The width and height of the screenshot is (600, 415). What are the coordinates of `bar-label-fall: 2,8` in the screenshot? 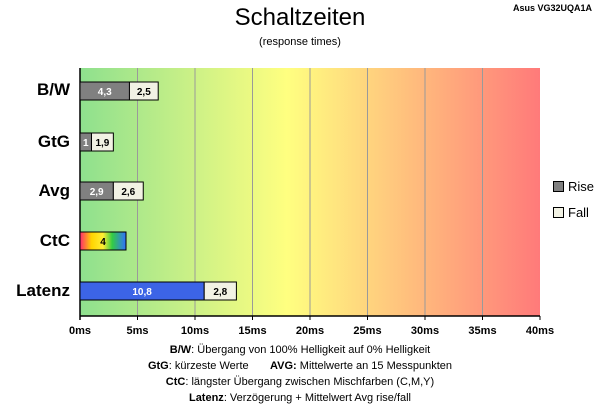 It's located at (220, 292).